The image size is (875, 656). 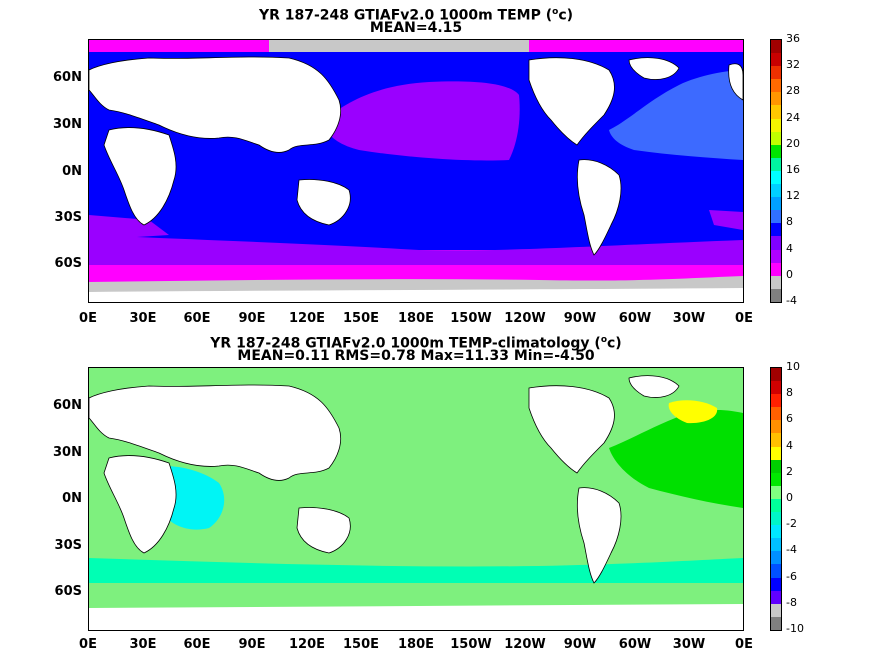 I want to click on top-map-subtitle: MEAN=4.15, so click(x=416, y=28).